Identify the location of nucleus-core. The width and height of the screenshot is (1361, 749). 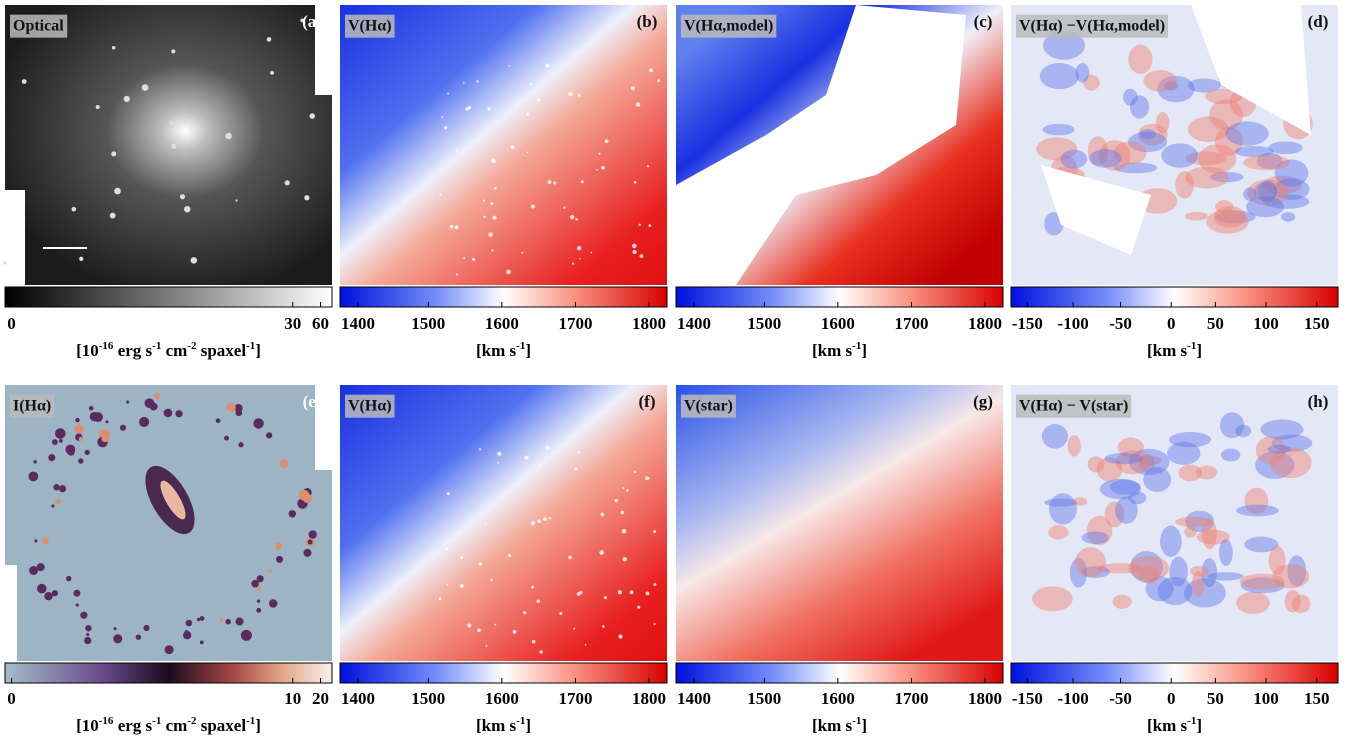
(173, 500).